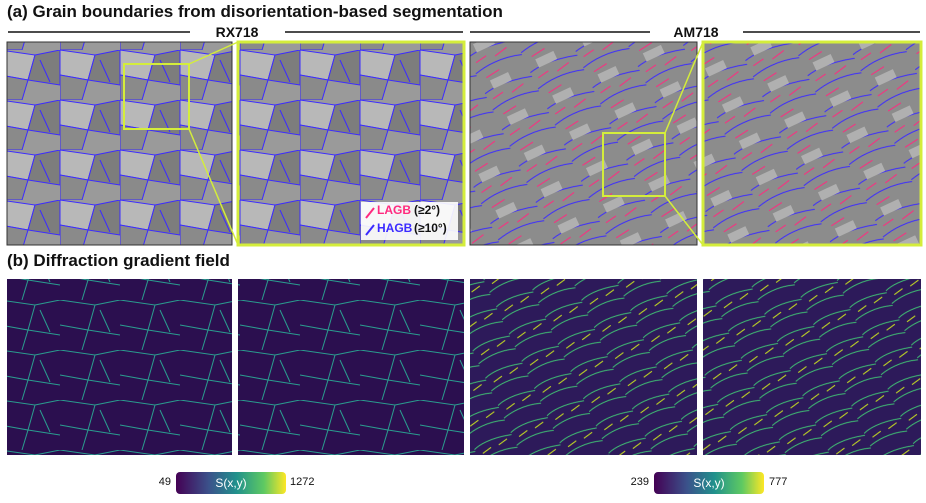 This screenshot has width=926, height=503. I want to click on colorbar-min: 239, so click(640, 482).